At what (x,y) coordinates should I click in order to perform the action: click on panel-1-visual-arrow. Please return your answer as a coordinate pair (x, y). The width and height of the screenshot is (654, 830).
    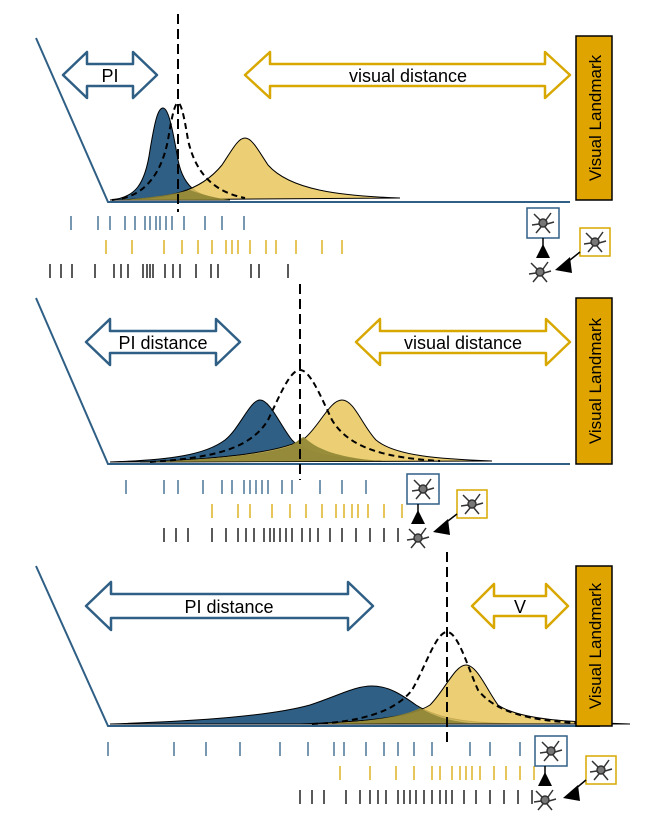
    Looking at the image, I should click on (407, 75).